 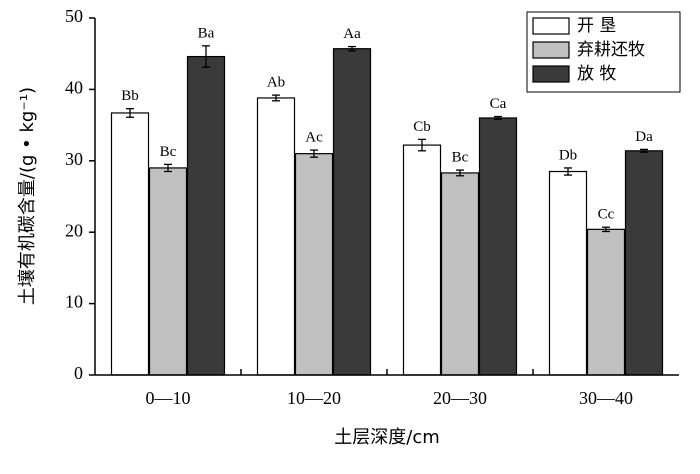 What do you see at coordinates (78, 373) in the screenshot?
I see `y-tick-label: 0` at bounding box center [78, 373].